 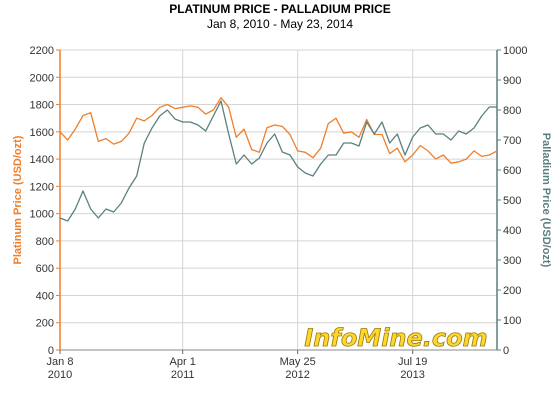 I want to click on x-tick-year: 2012, so click(x=297, y=375).